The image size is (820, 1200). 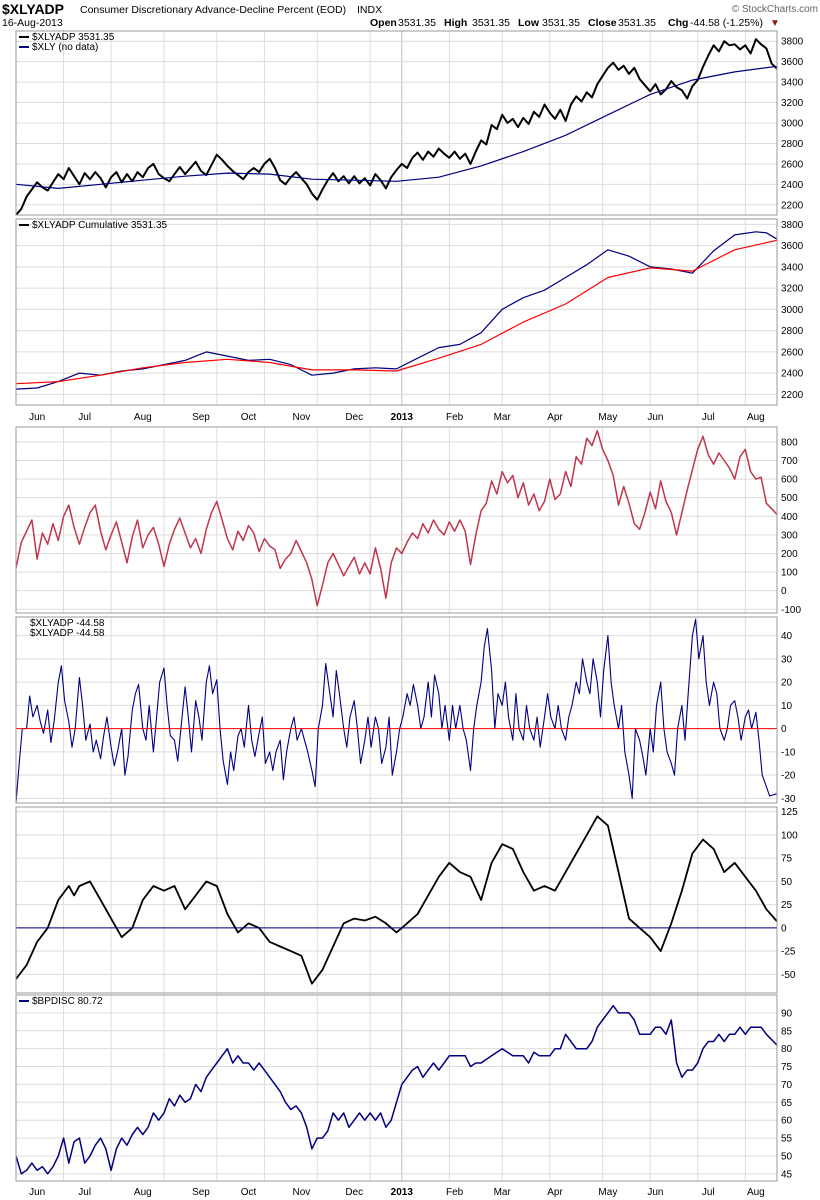 What do you see at coordinates (301, 417) in the screenshot?
I see `x-tick-label-top: Nov` at bounding box center [301, 417].